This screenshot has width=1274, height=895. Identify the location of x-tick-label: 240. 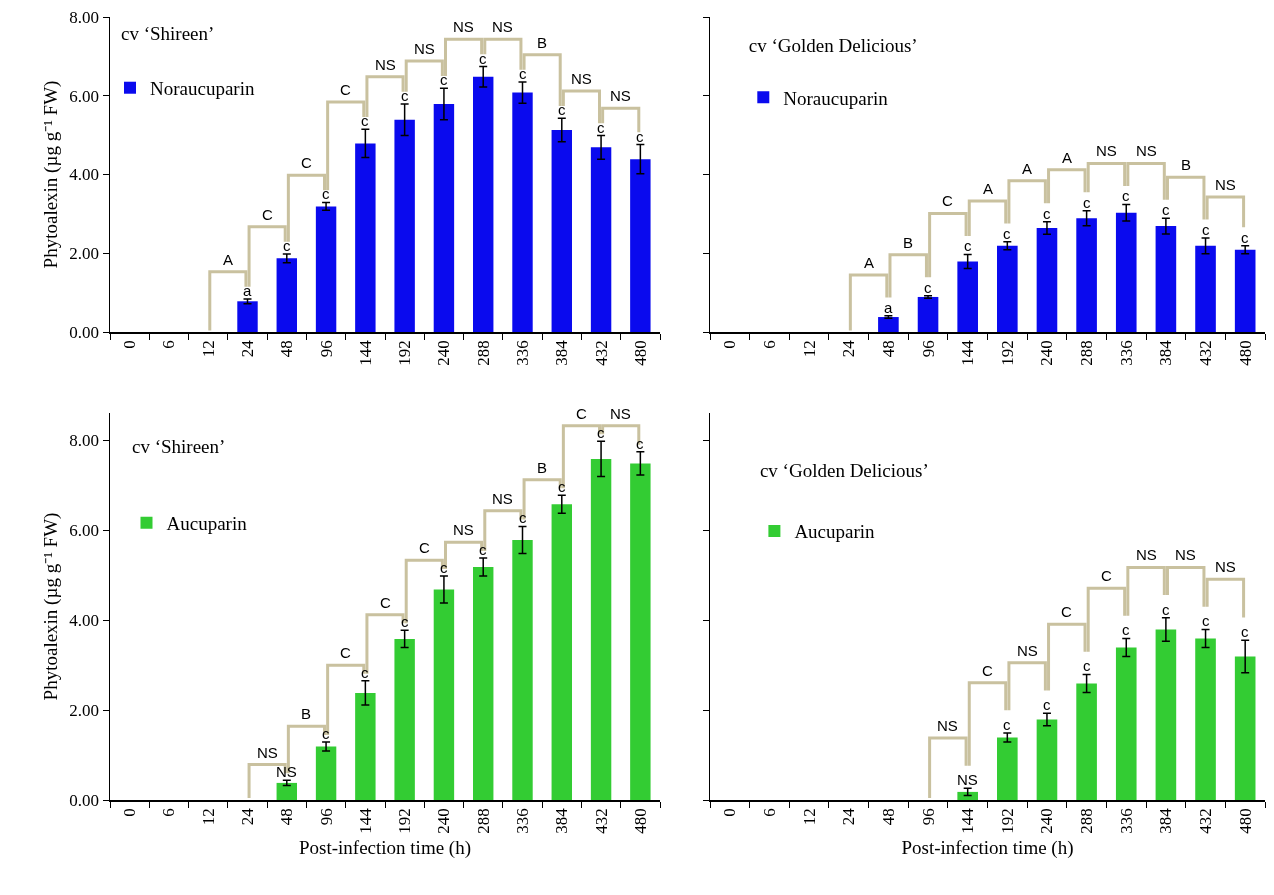
(1047, 821).